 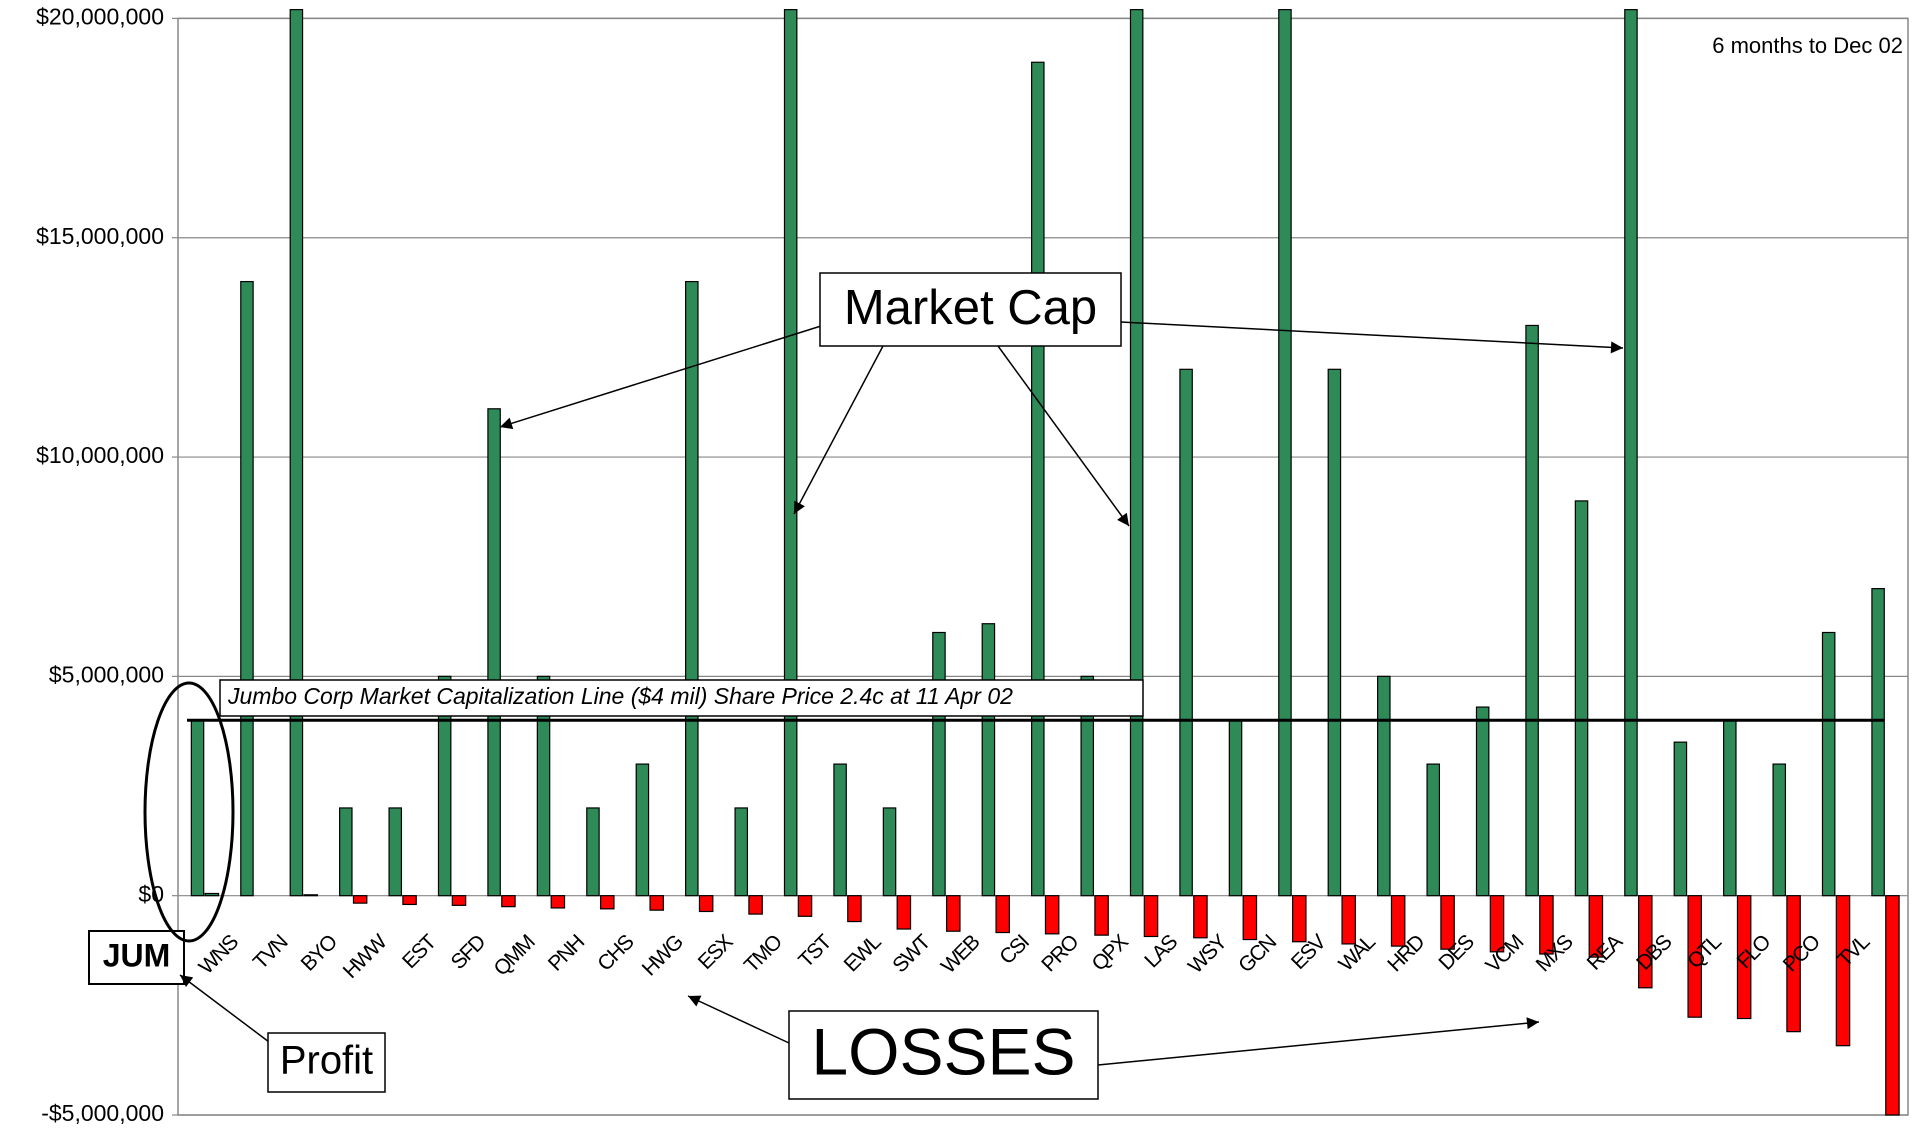 I want to click on y-tick-label: -$5,000,000, so click(x=102, y=1113).